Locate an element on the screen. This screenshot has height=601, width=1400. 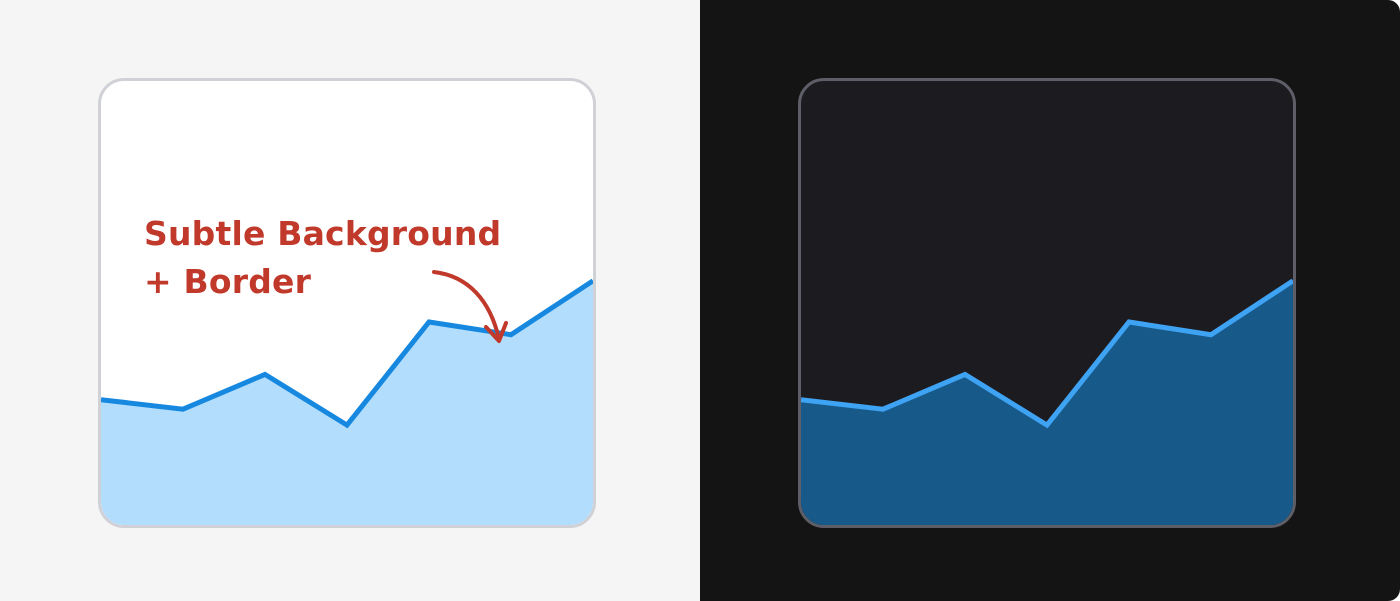
light-area-chart is located at coordinates (347, 401).